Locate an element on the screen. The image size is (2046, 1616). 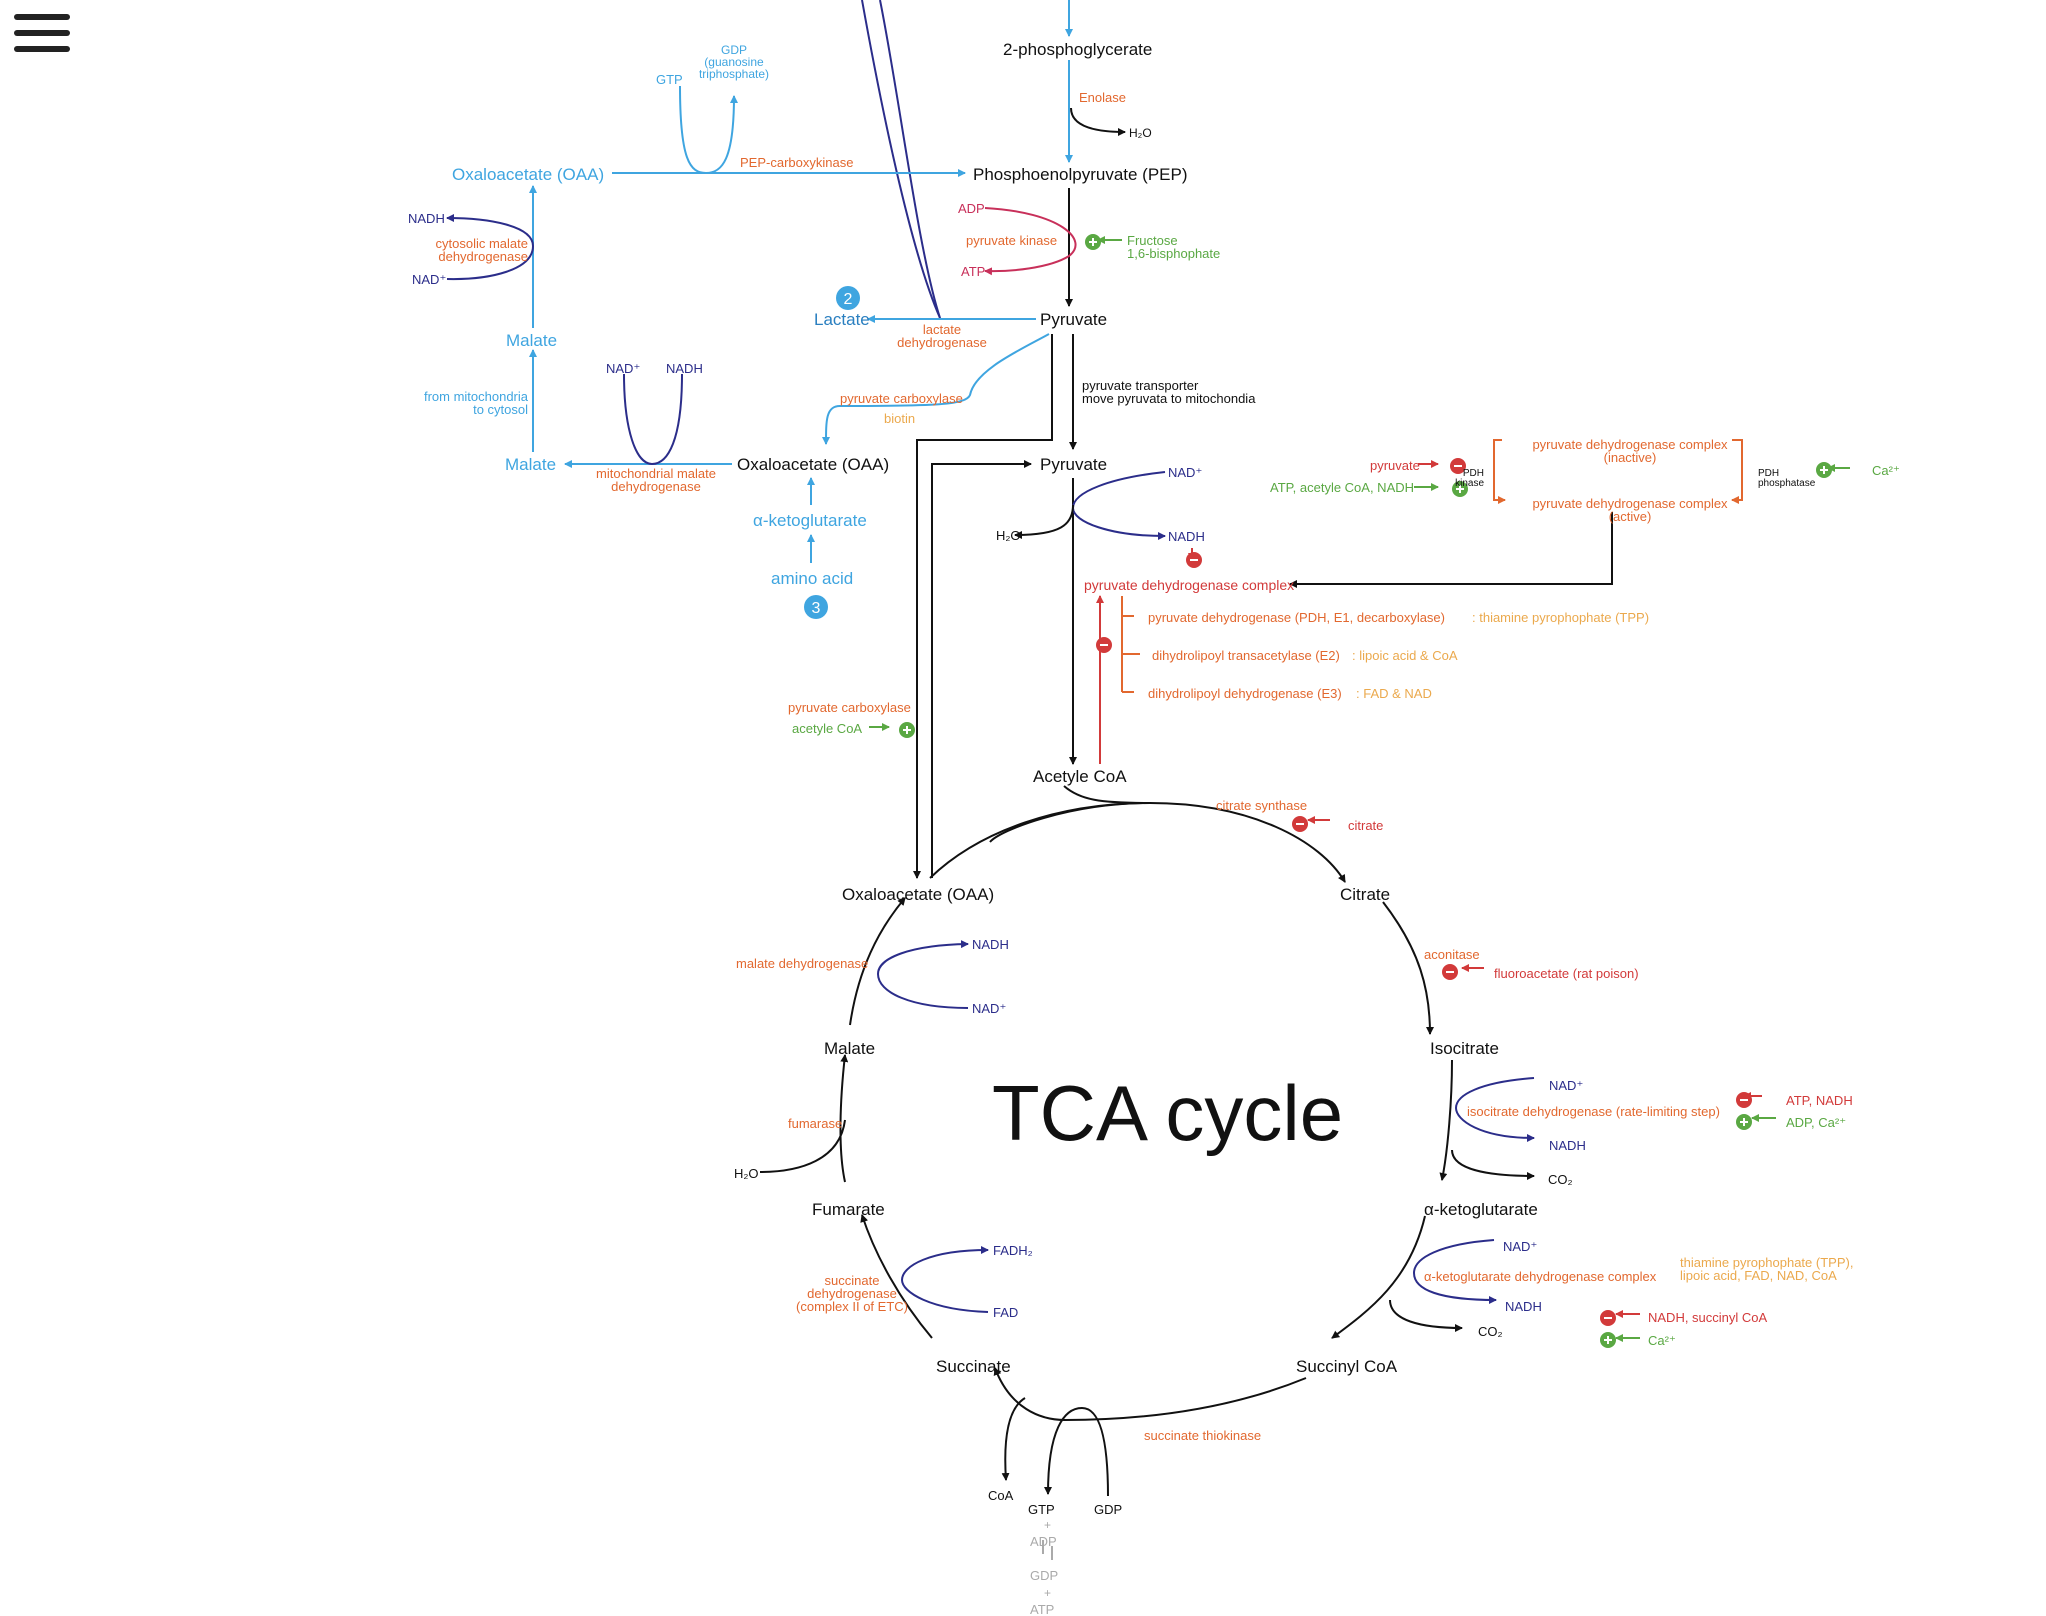
pdh-nad-nadh-curve is located at coordinates (1118, 505).